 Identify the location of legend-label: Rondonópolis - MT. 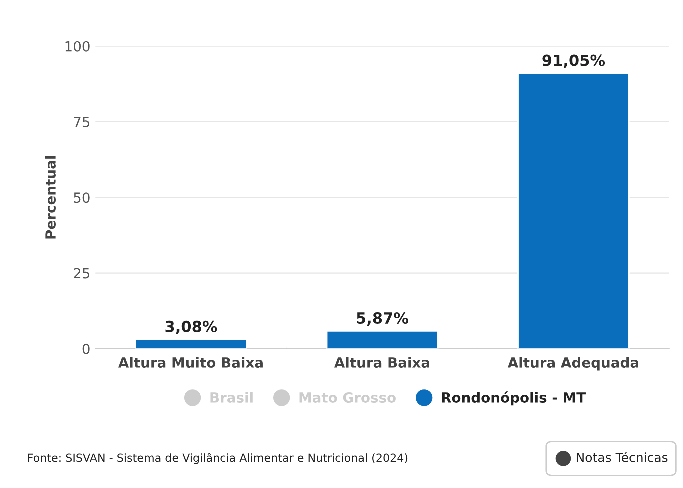
(514, 399).